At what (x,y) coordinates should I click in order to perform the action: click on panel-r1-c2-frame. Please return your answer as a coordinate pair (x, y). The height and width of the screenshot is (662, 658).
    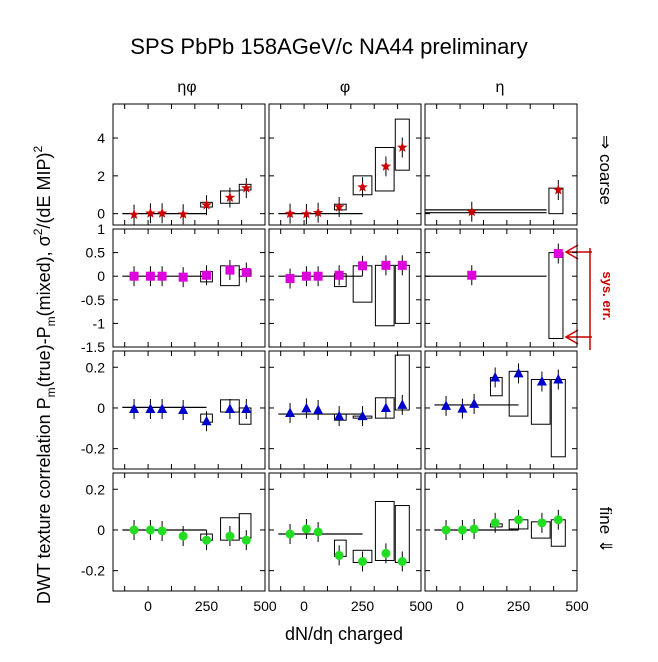
    Looking at the image, I should click on (345, 164).